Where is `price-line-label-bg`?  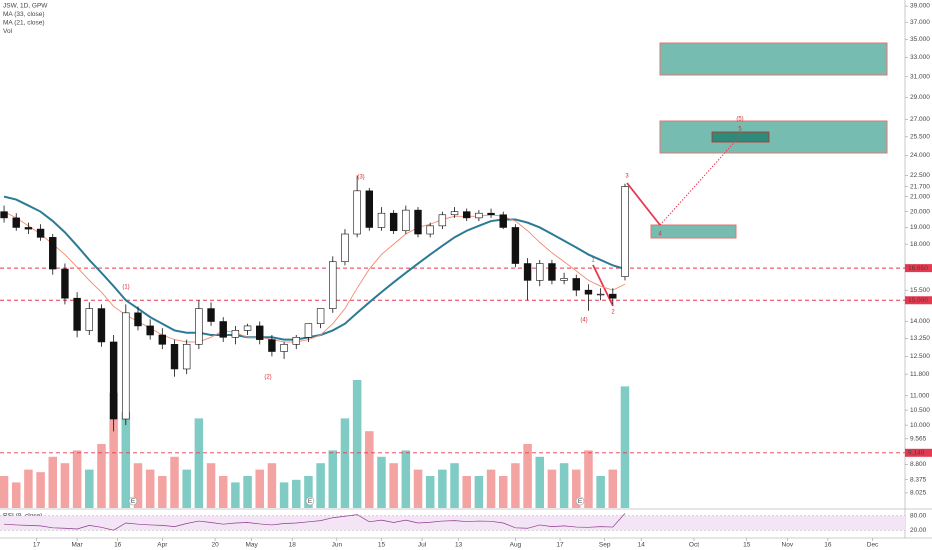
price-line-label-bg is located at coordinates (918, 268).